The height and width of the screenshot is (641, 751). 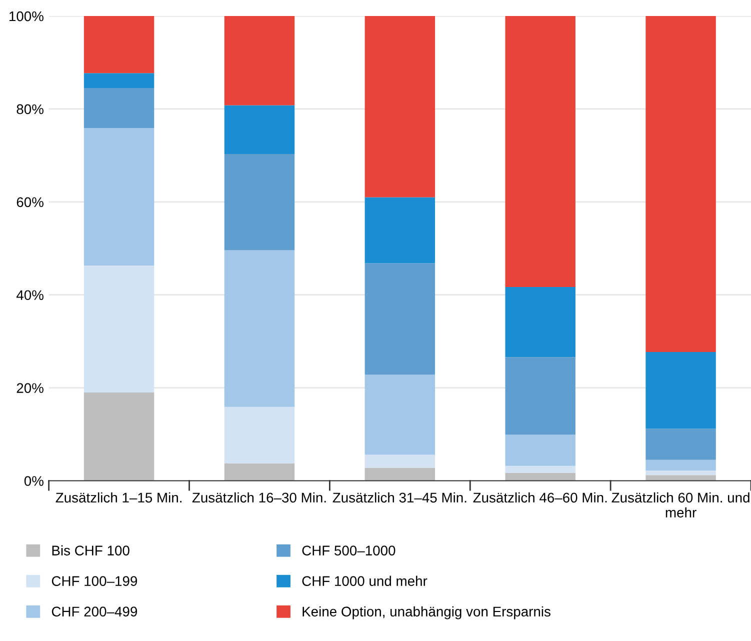 What do you see at coordinates (91, 550) in the screenshot?
I see `legend-label: Bis CHF 100` at bounding box center [91, 550].